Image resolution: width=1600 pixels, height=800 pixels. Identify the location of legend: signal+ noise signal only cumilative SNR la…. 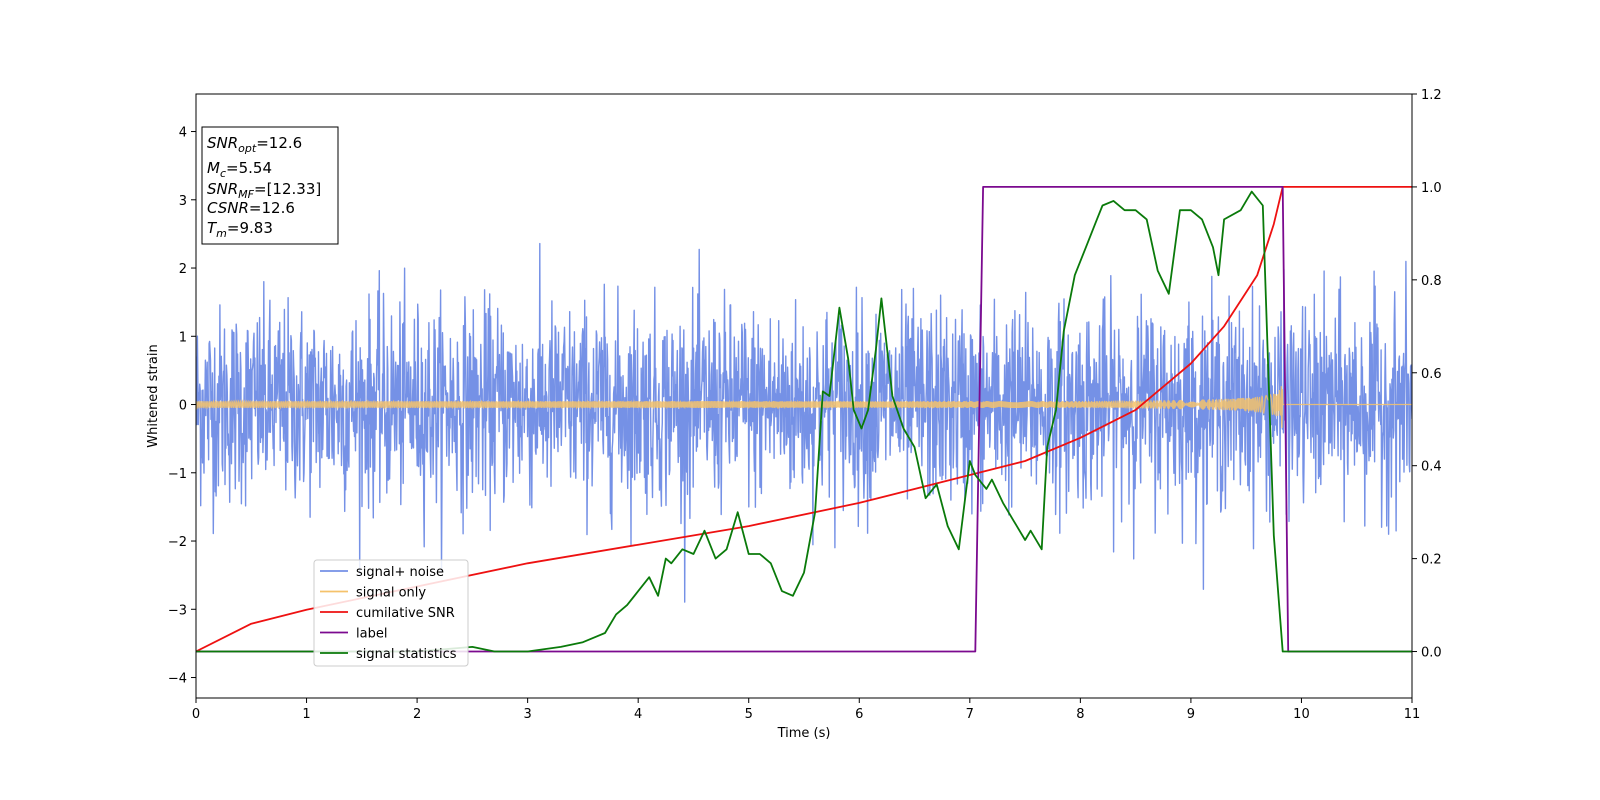
(391, 613).